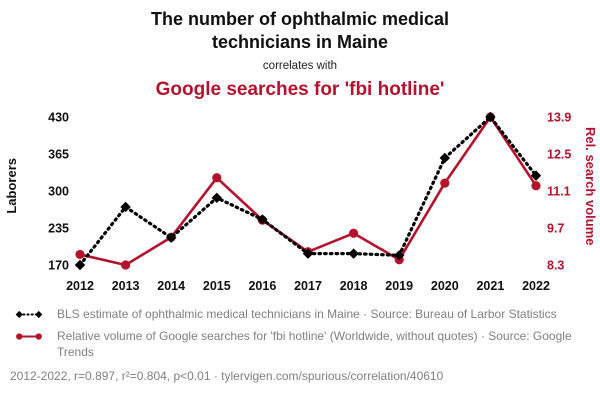 The height and width of the screenshot is (414, 600). What do you see at coordinates (58, 118) in the screenshot?
I see `left-tick-label: 430` at bounding box center [58, 118].